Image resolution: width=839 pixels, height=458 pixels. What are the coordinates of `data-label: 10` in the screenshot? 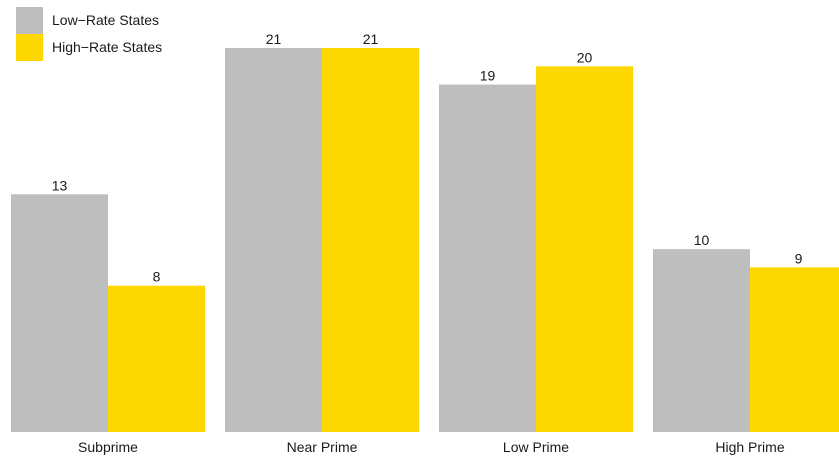 It's located at (702, 240).